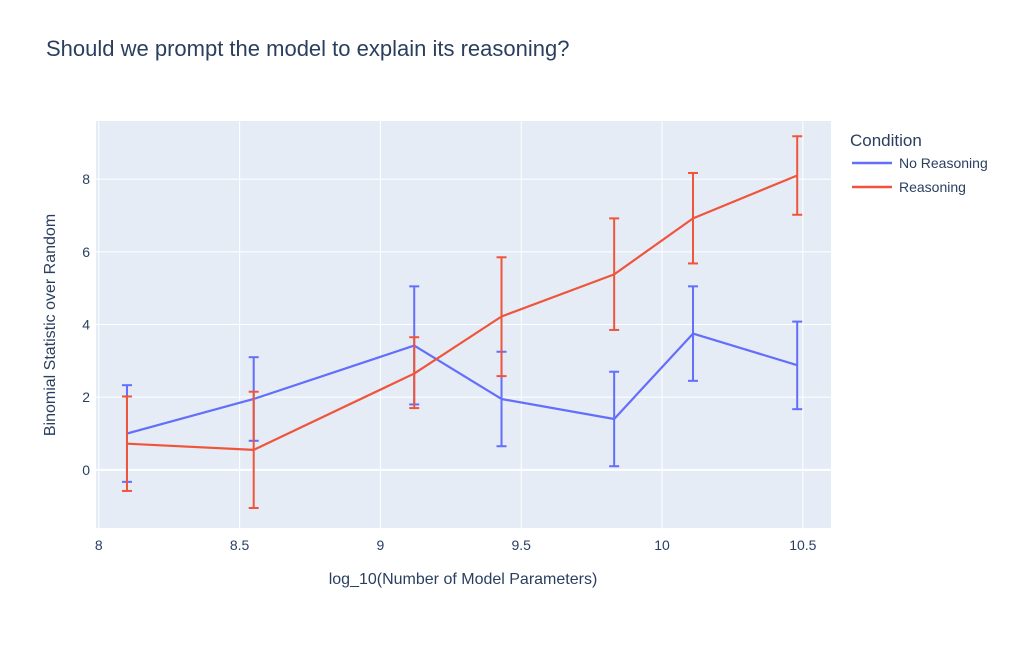  I want to click on y-axis-ticks: 0 2 4 6 8, so click(86, 324).